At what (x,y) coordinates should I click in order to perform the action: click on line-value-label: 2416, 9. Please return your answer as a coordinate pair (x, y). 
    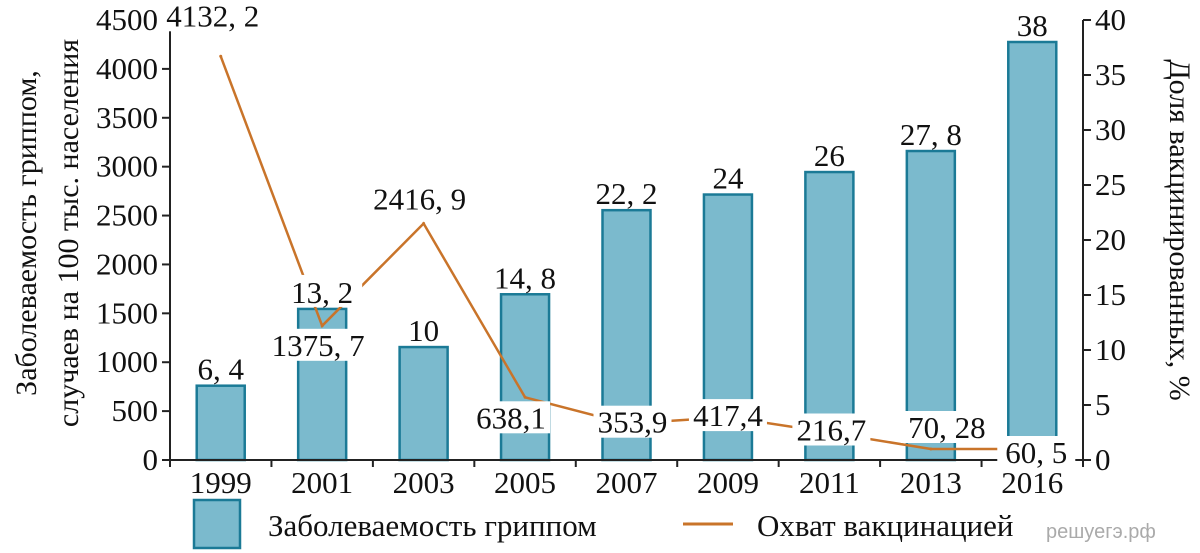
    Looking at the image, I should click on (419, 199).